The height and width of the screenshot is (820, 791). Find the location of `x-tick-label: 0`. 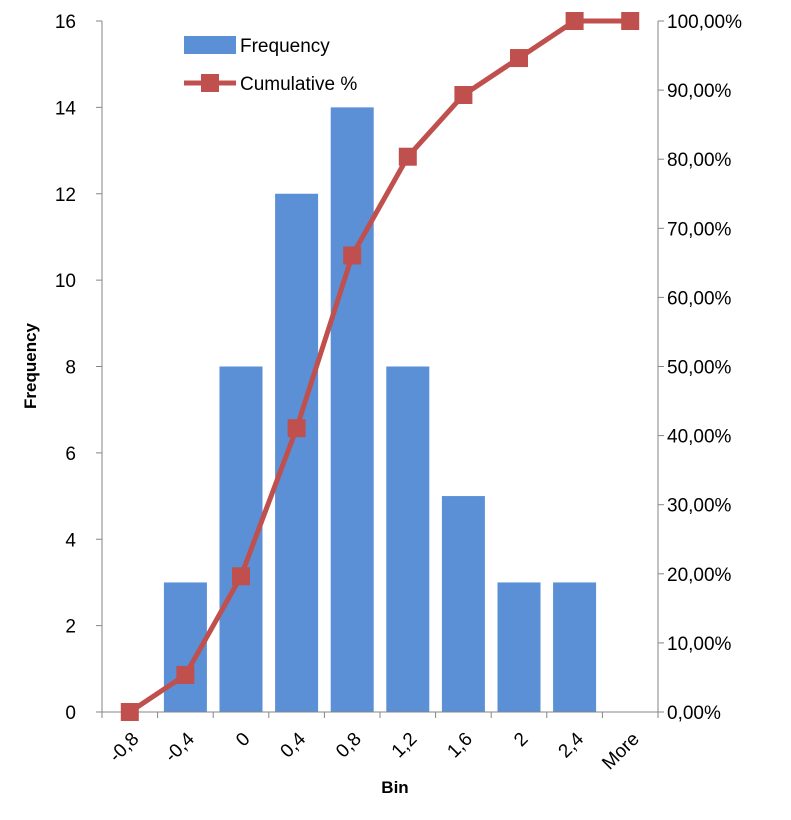

x-tick-label: 0 is located at coordinates (243, 740).